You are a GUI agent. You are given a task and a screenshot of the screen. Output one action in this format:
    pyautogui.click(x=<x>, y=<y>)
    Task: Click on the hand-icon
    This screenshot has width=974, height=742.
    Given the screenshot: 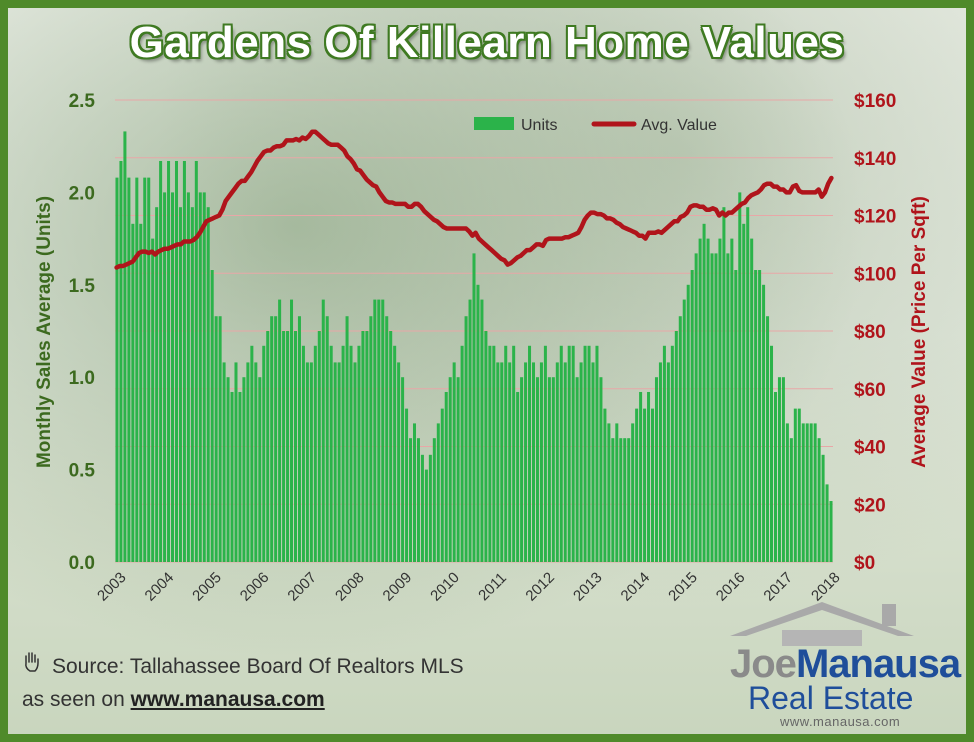 What is the action you would take?
    pyautogui.click(x=33, y=665)
    